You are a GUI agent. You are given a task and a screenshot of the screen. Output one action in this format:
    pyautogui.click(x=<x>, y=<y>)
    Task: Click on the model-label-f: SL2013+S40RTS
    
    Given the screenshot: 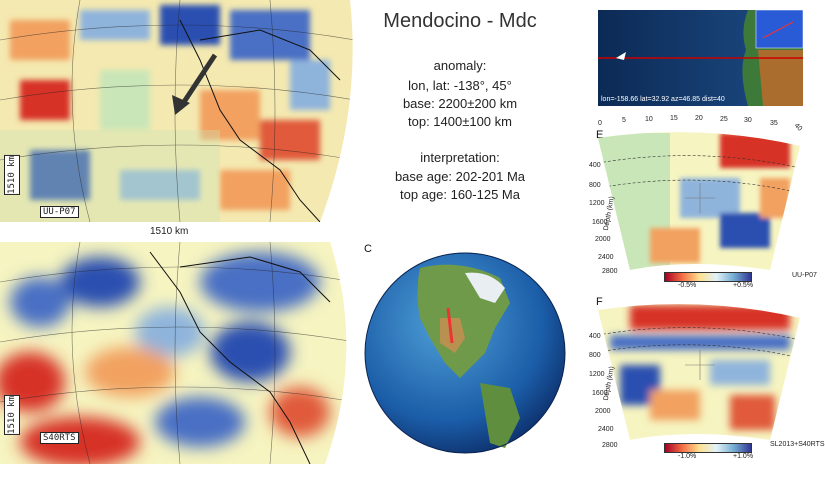 What is the action you would take?
    pyautogui.click(x=797, y=444)
    